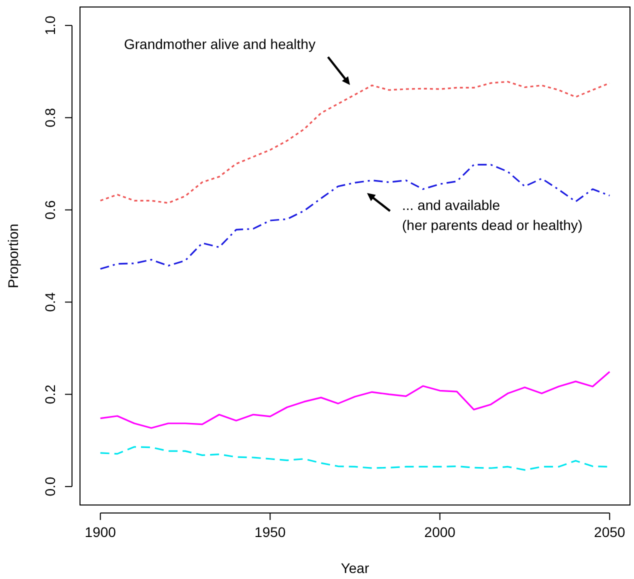  Describe the element at coordinates (50, 26) in the screenshot. I see `y-tick-label: 1.0` at that location.